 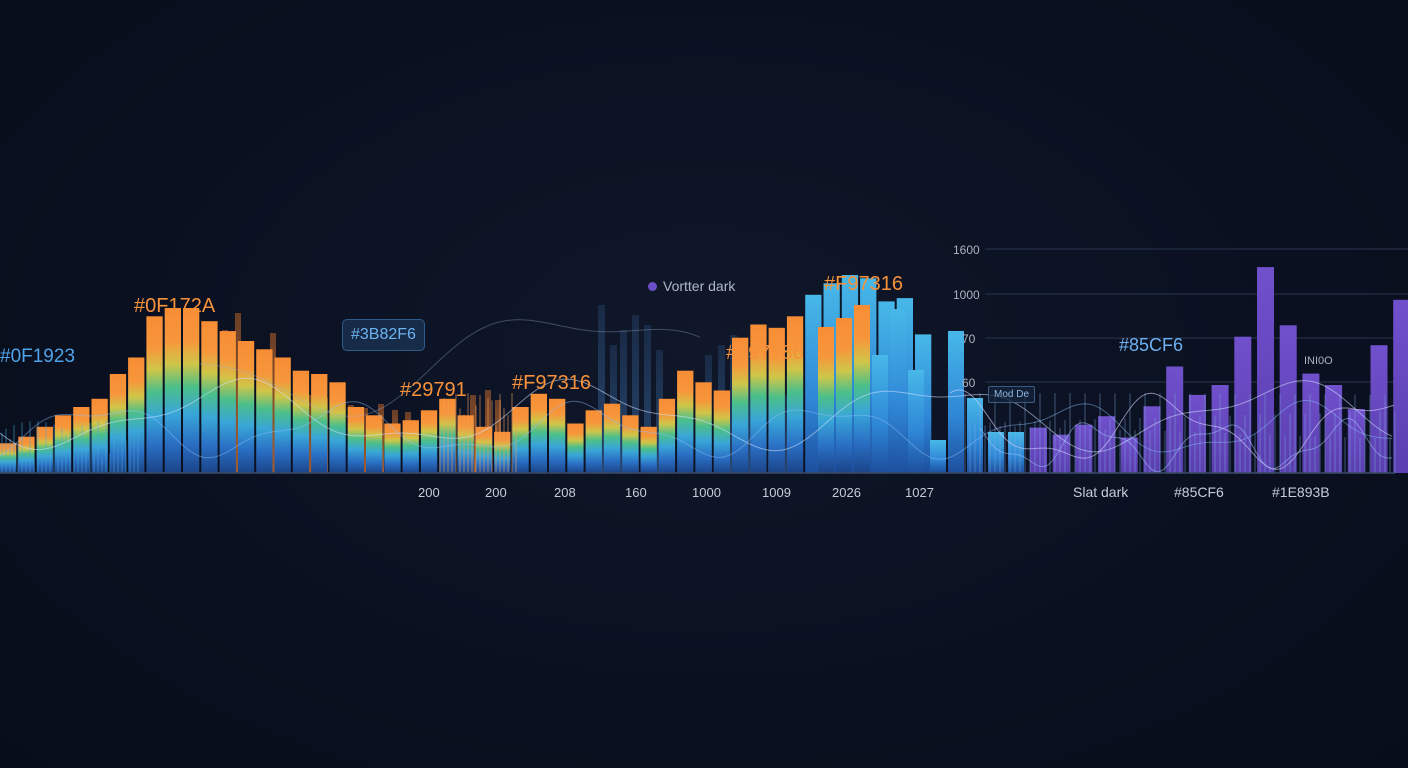 I want to click on y-tick: 1000, so click(x=966, y=295).